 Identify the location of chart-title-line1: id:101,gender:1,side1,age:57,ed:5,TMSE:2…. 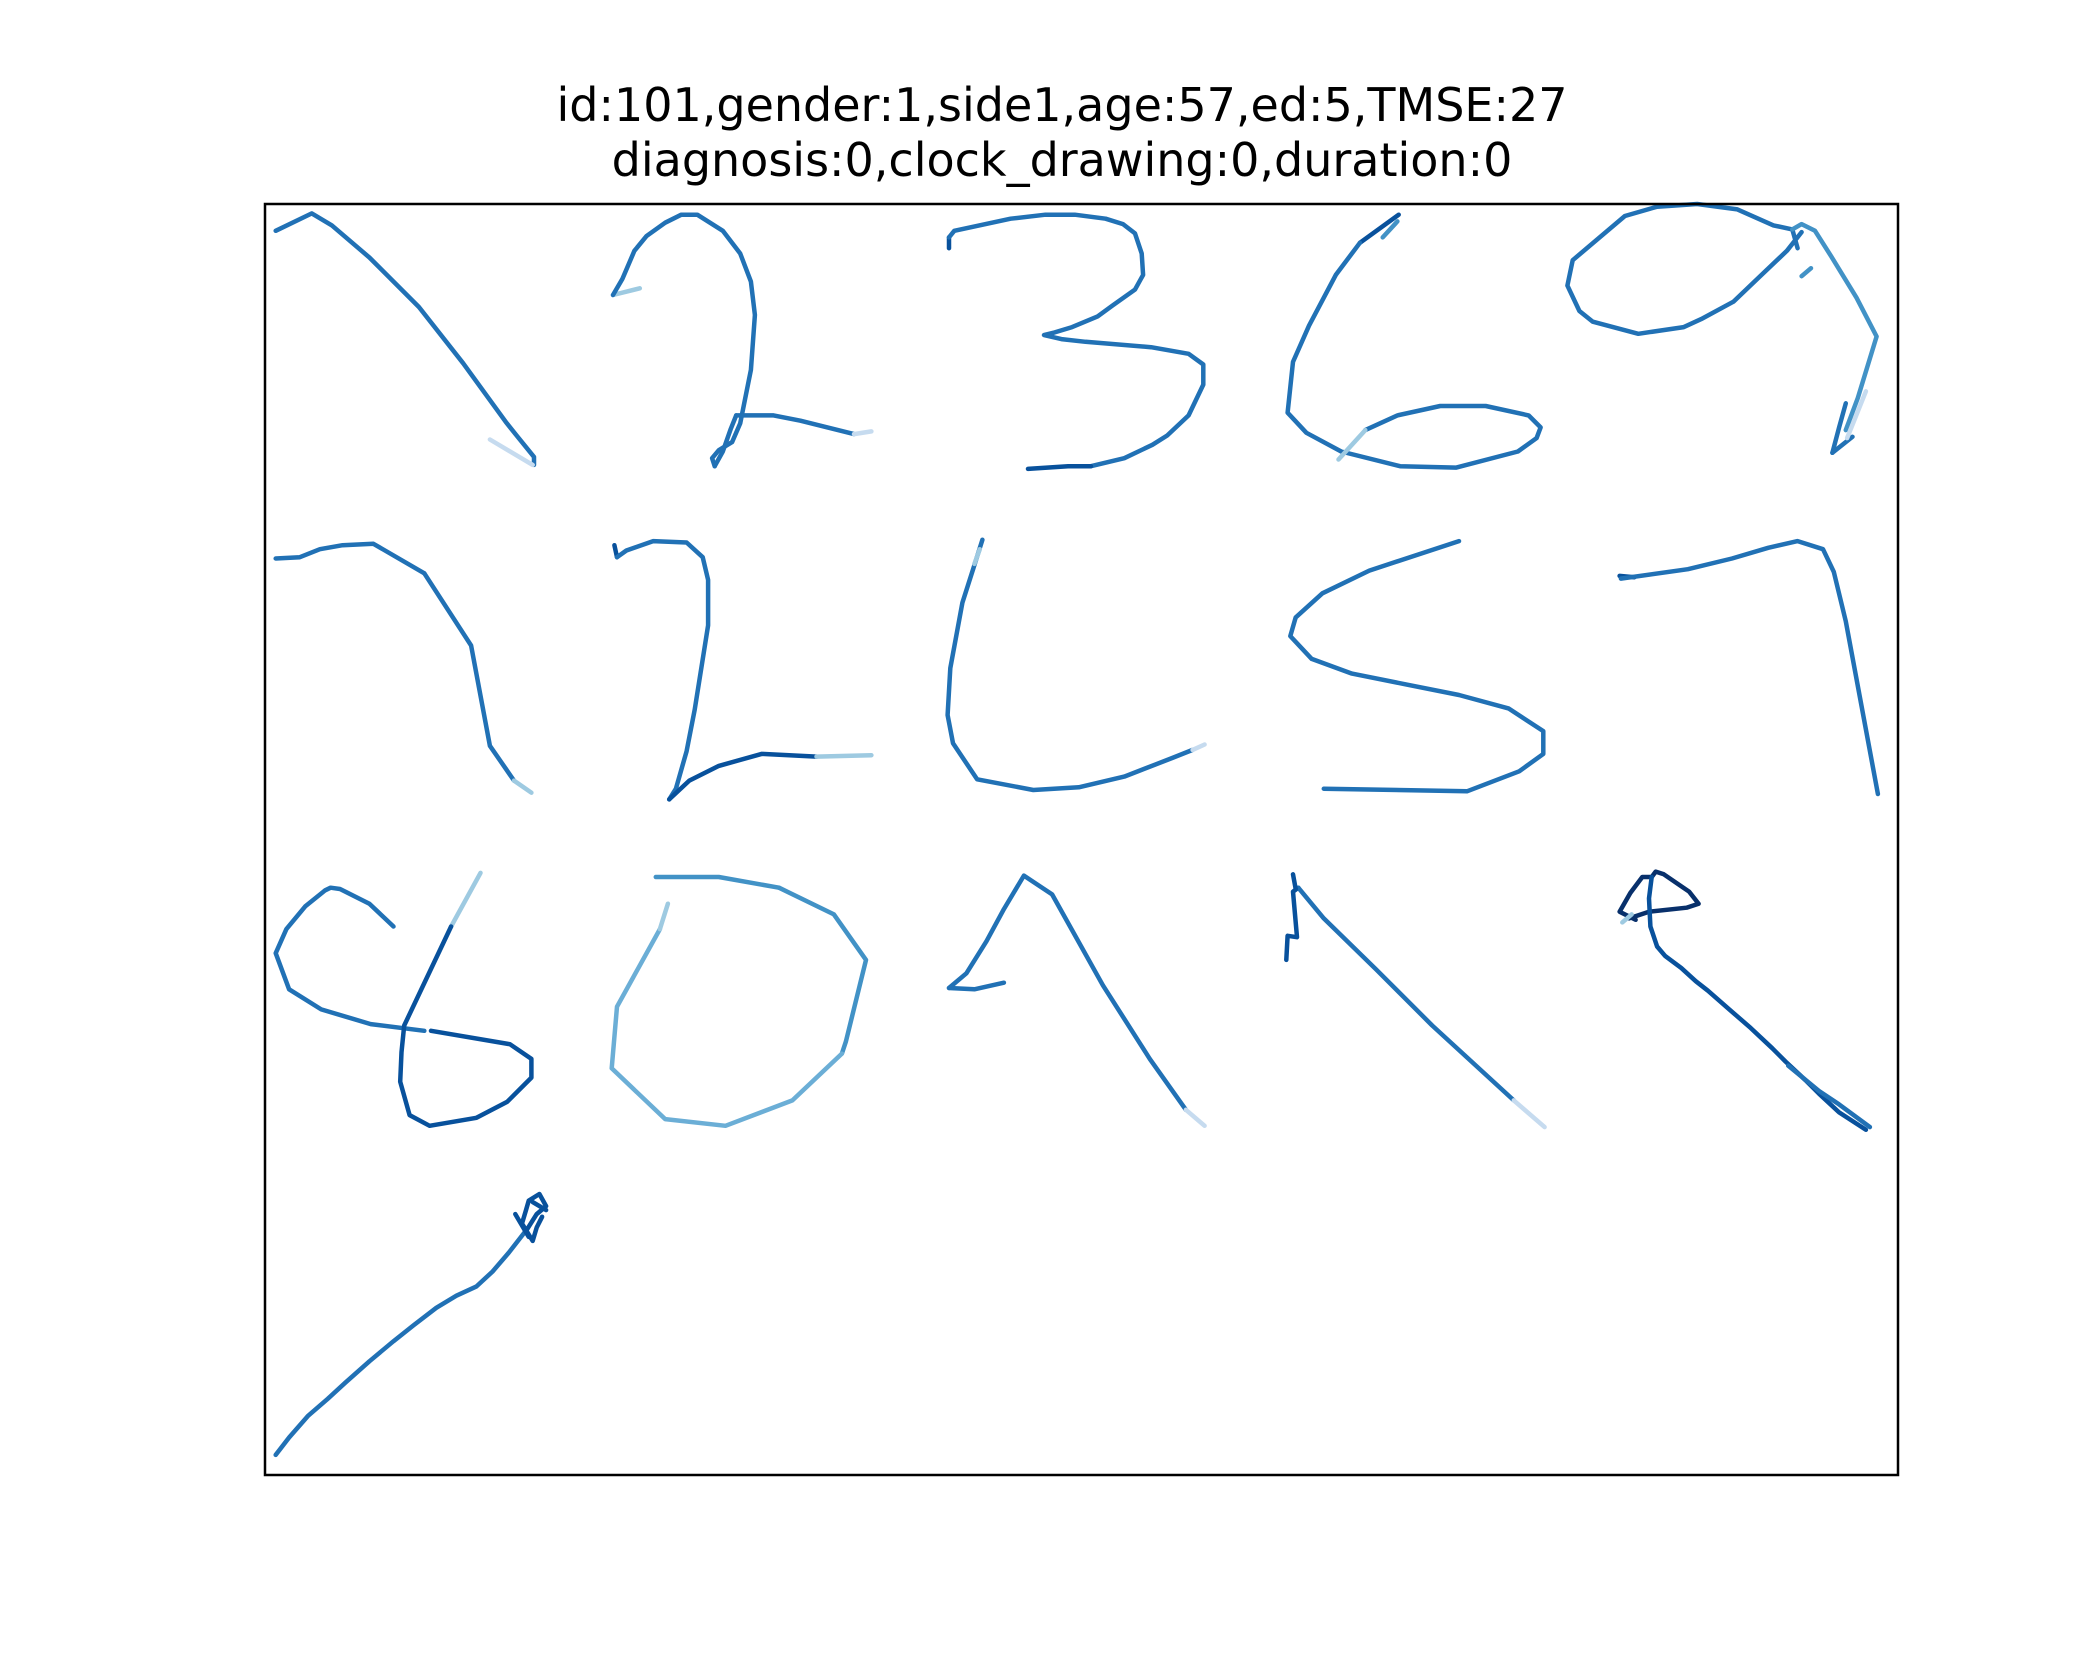
(1062, 105).